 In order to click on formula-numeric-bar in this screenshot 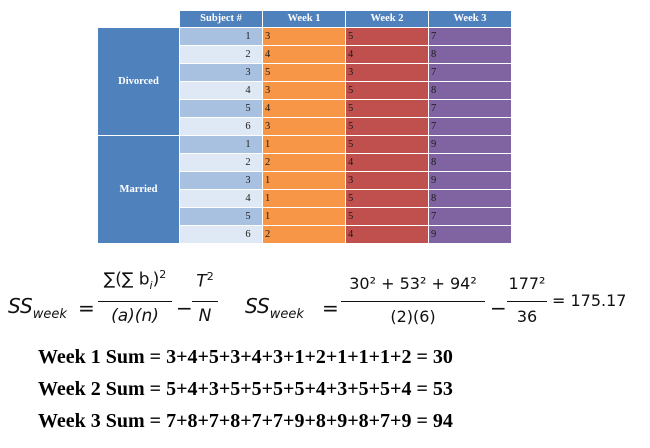, I will do `click(413, 301)`.